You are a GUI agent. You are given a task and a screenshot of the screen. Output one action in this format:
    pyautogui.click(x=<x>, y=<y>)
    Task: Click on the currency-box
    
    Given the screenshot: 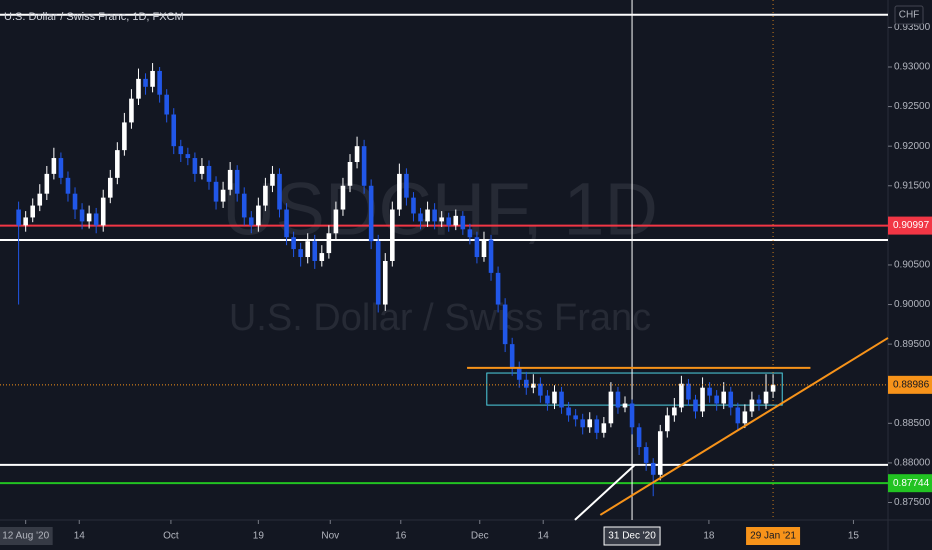 What is the action you would take?
    pyautogui.click(x=909, y=15)
    